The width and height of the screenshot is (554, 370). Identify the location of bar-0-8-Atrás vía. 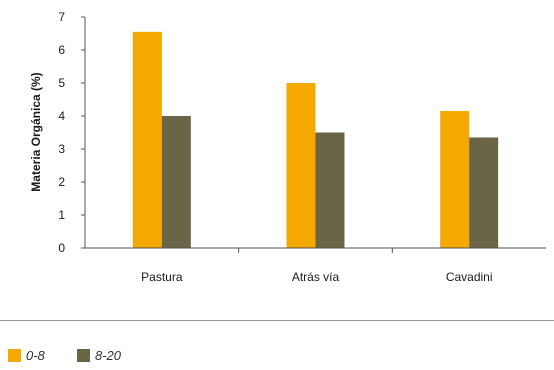
(301, 165).